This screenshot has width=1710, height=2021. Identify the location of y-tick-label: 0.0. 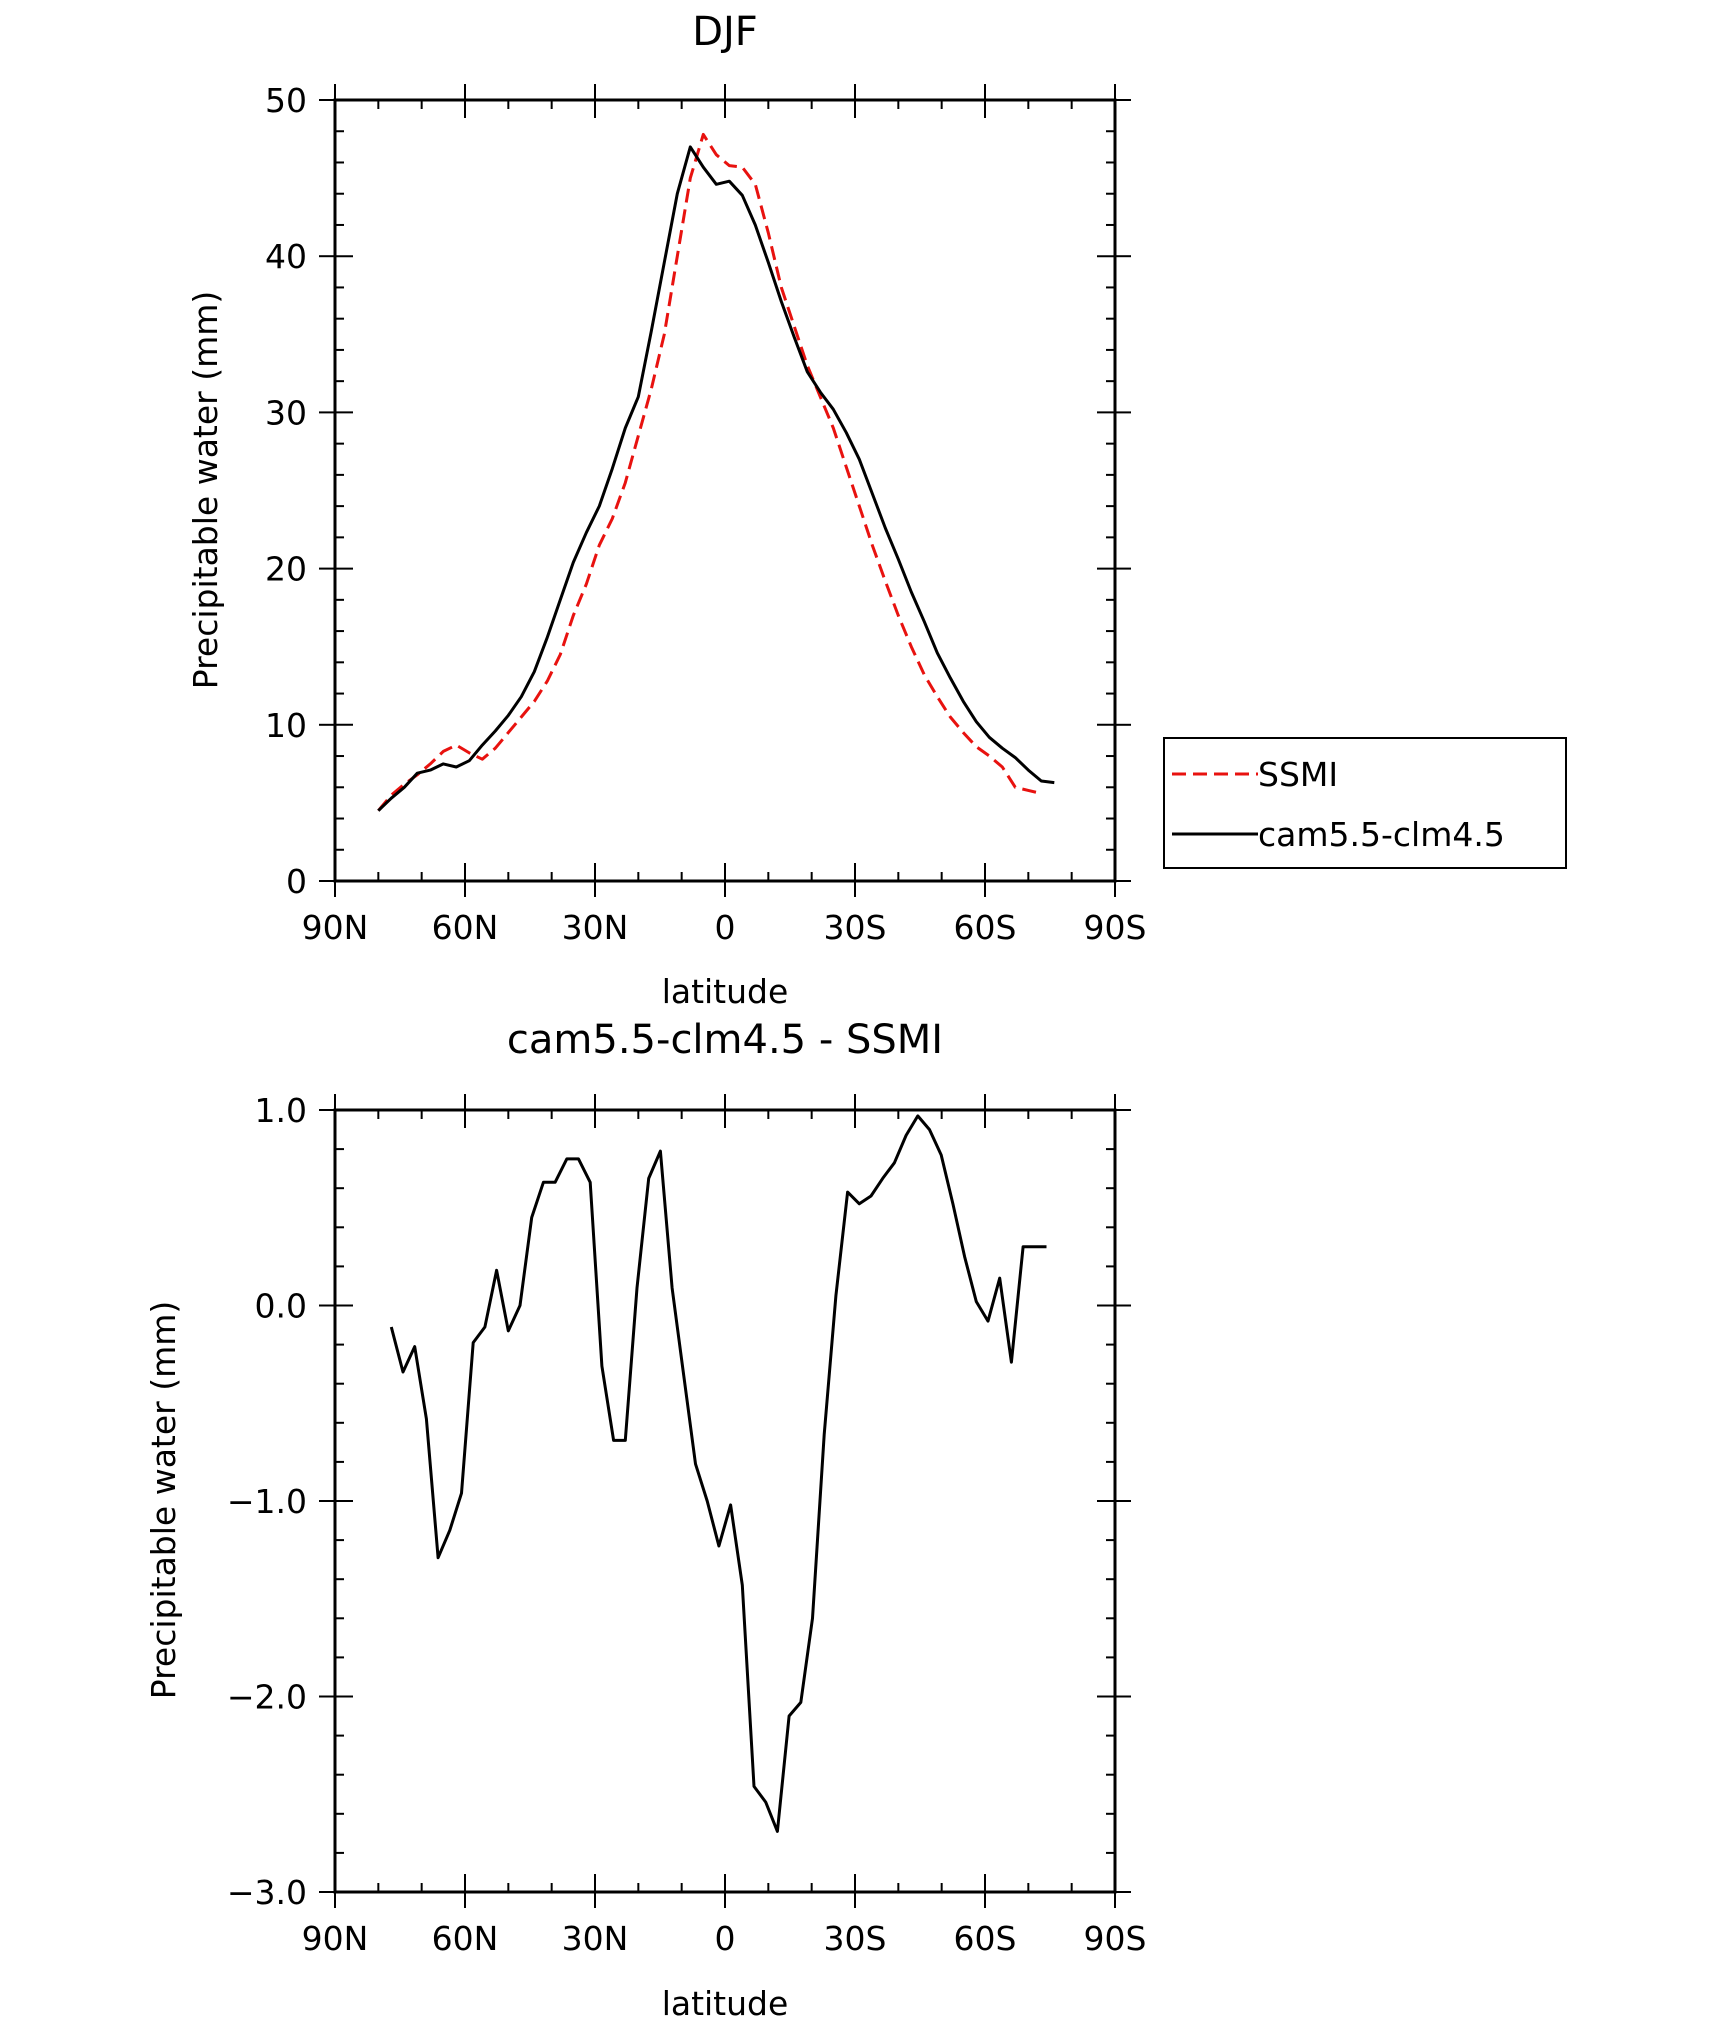
(281, 1306).